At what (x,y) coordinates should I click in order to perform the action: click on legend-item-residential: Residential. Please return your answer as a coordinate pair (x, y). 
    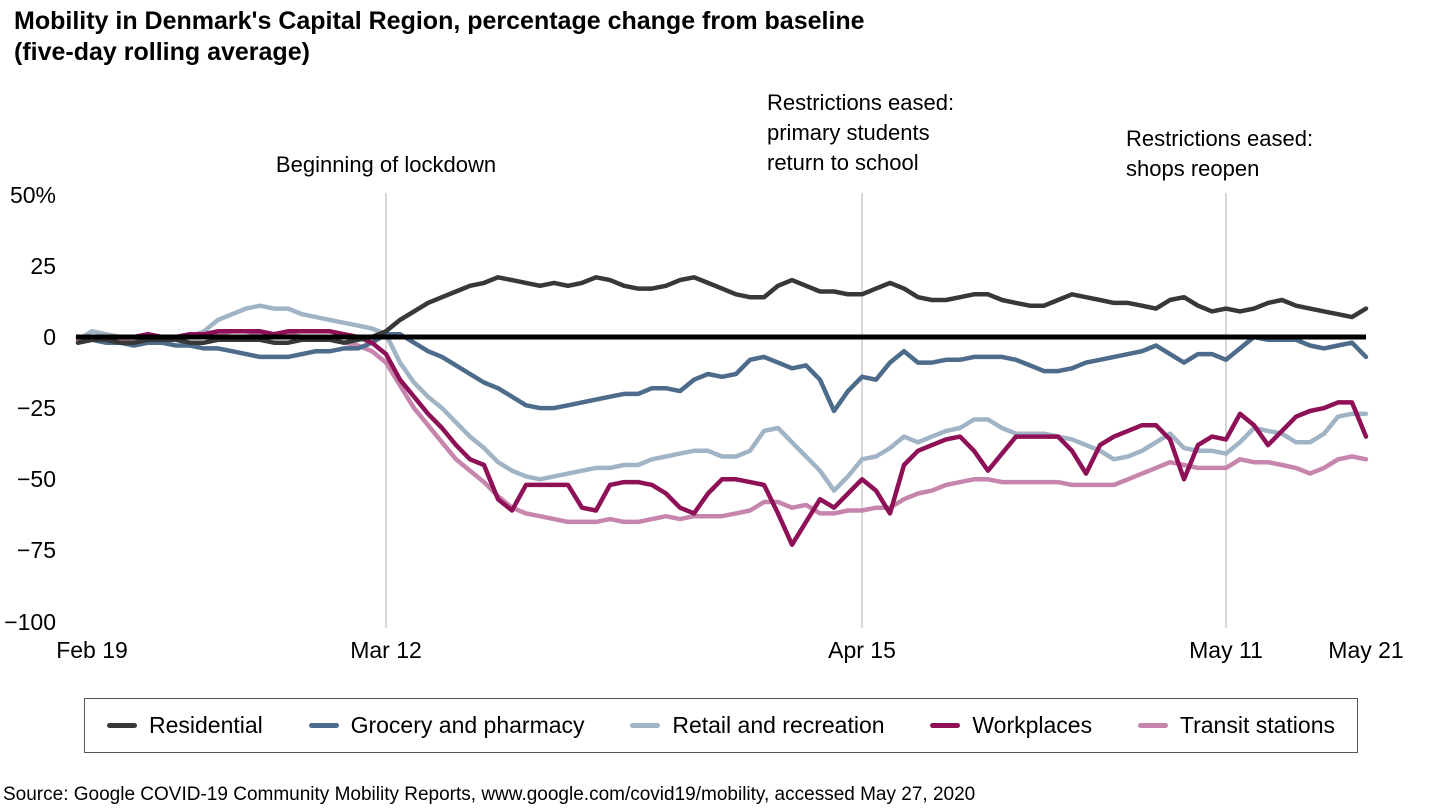
    Looking at the image, I should click on (185, 725).